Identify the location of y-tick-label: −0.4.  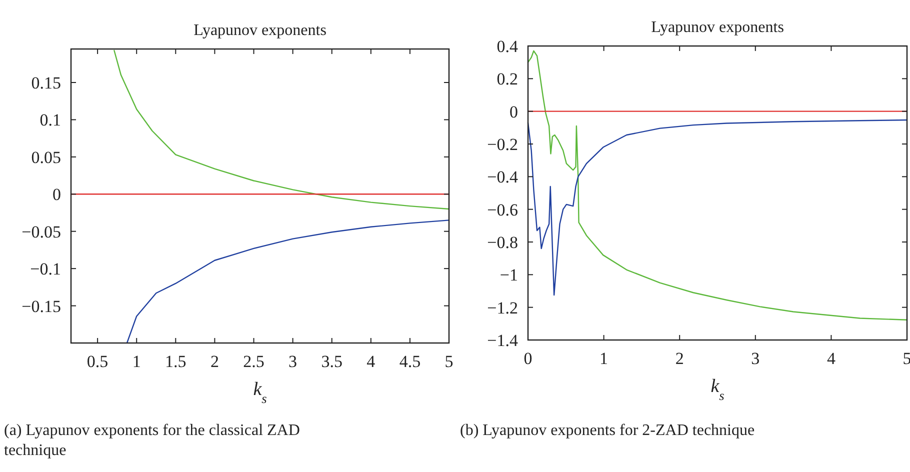
(502, 177).